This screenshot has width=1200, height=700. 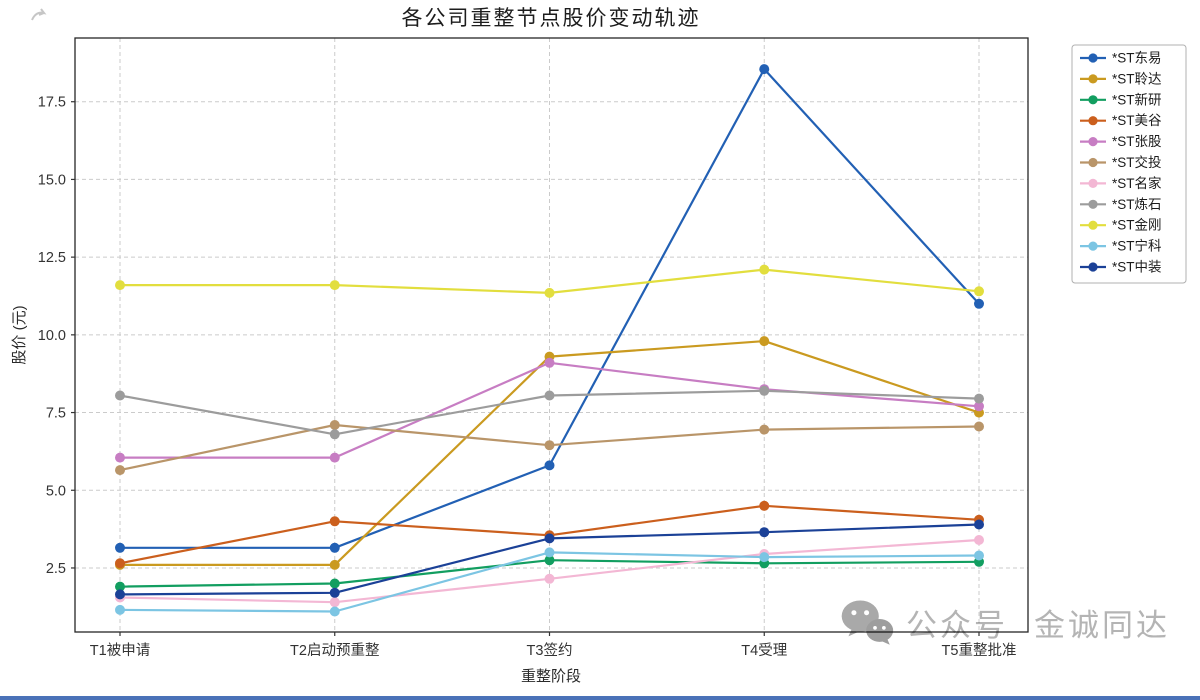 I want to click on x-tick-label: T5重整批准, so click(x=979, y=650).